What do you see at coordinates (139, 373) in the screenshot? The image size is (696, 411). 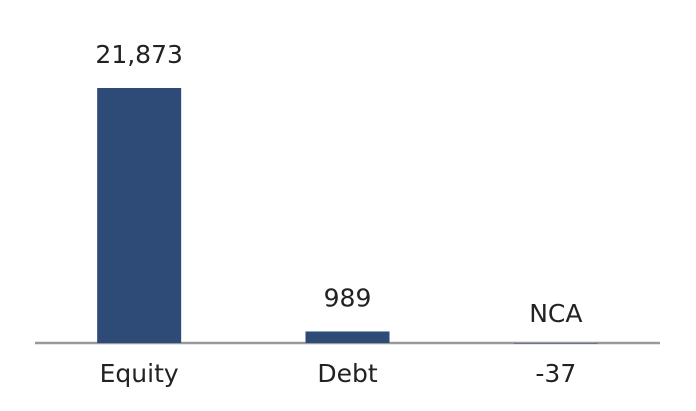 I see `x-tick-label: Equity` at bounding box center [139, 373].